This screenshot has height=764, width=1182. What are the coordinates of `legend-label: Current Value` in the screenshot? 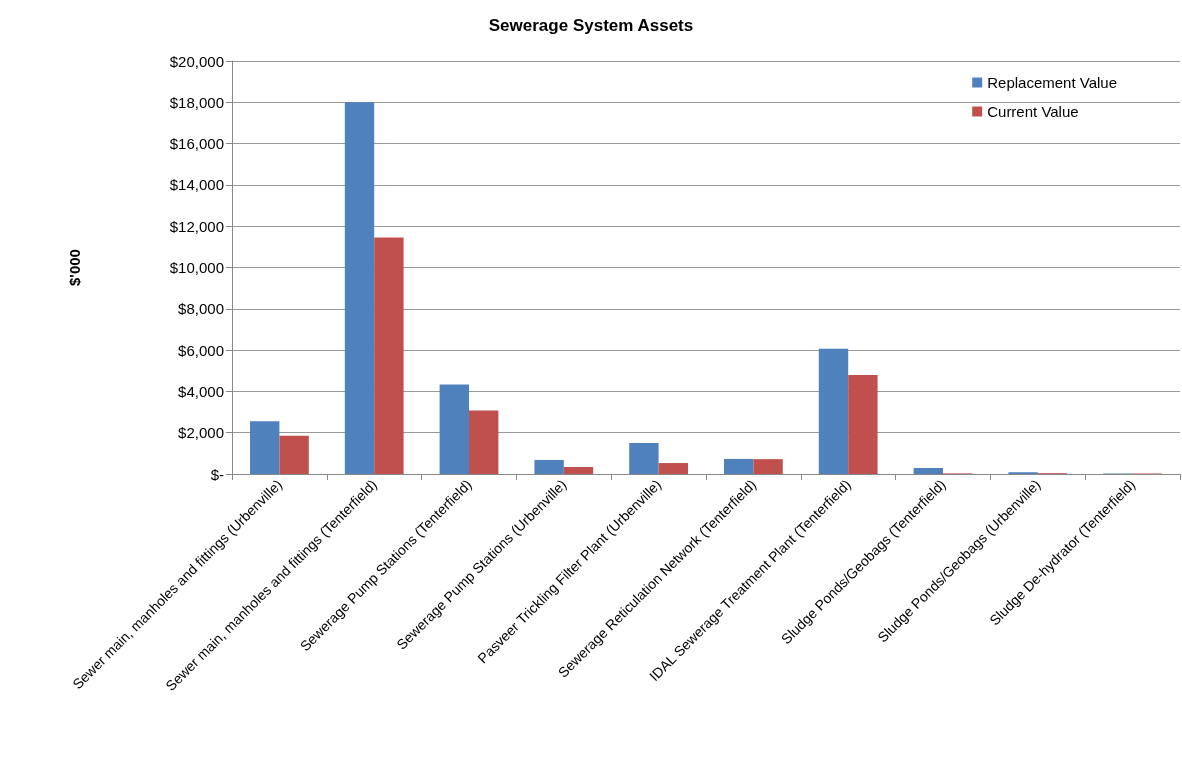 It's located at (1033, 111).